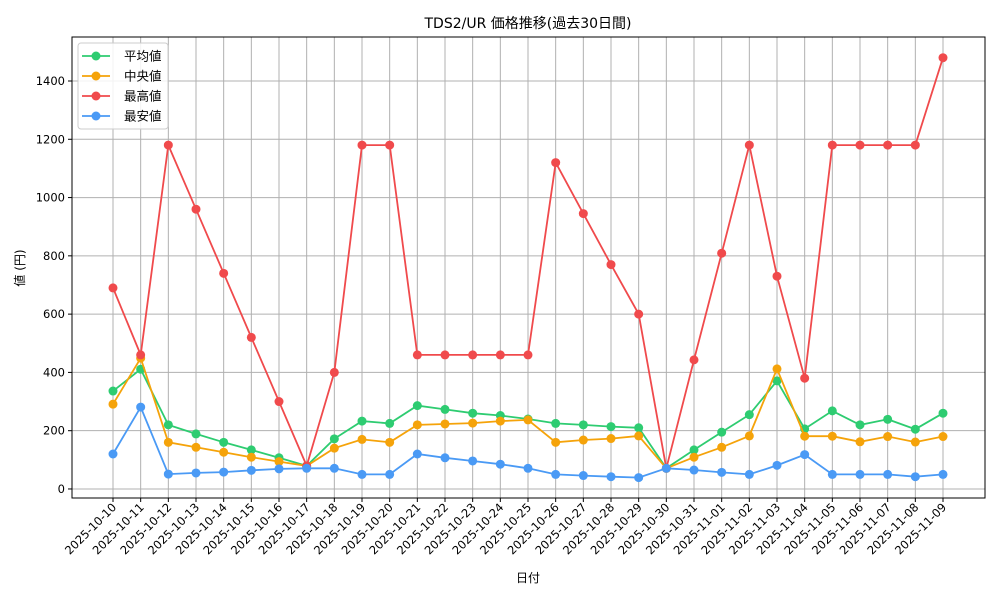 Image resolution: width=1000 pixels, height=600 pixels. What do you see at coordinates (123, 86) in the screenshot?
I see `legend-box` at bounding box center [123, 86].